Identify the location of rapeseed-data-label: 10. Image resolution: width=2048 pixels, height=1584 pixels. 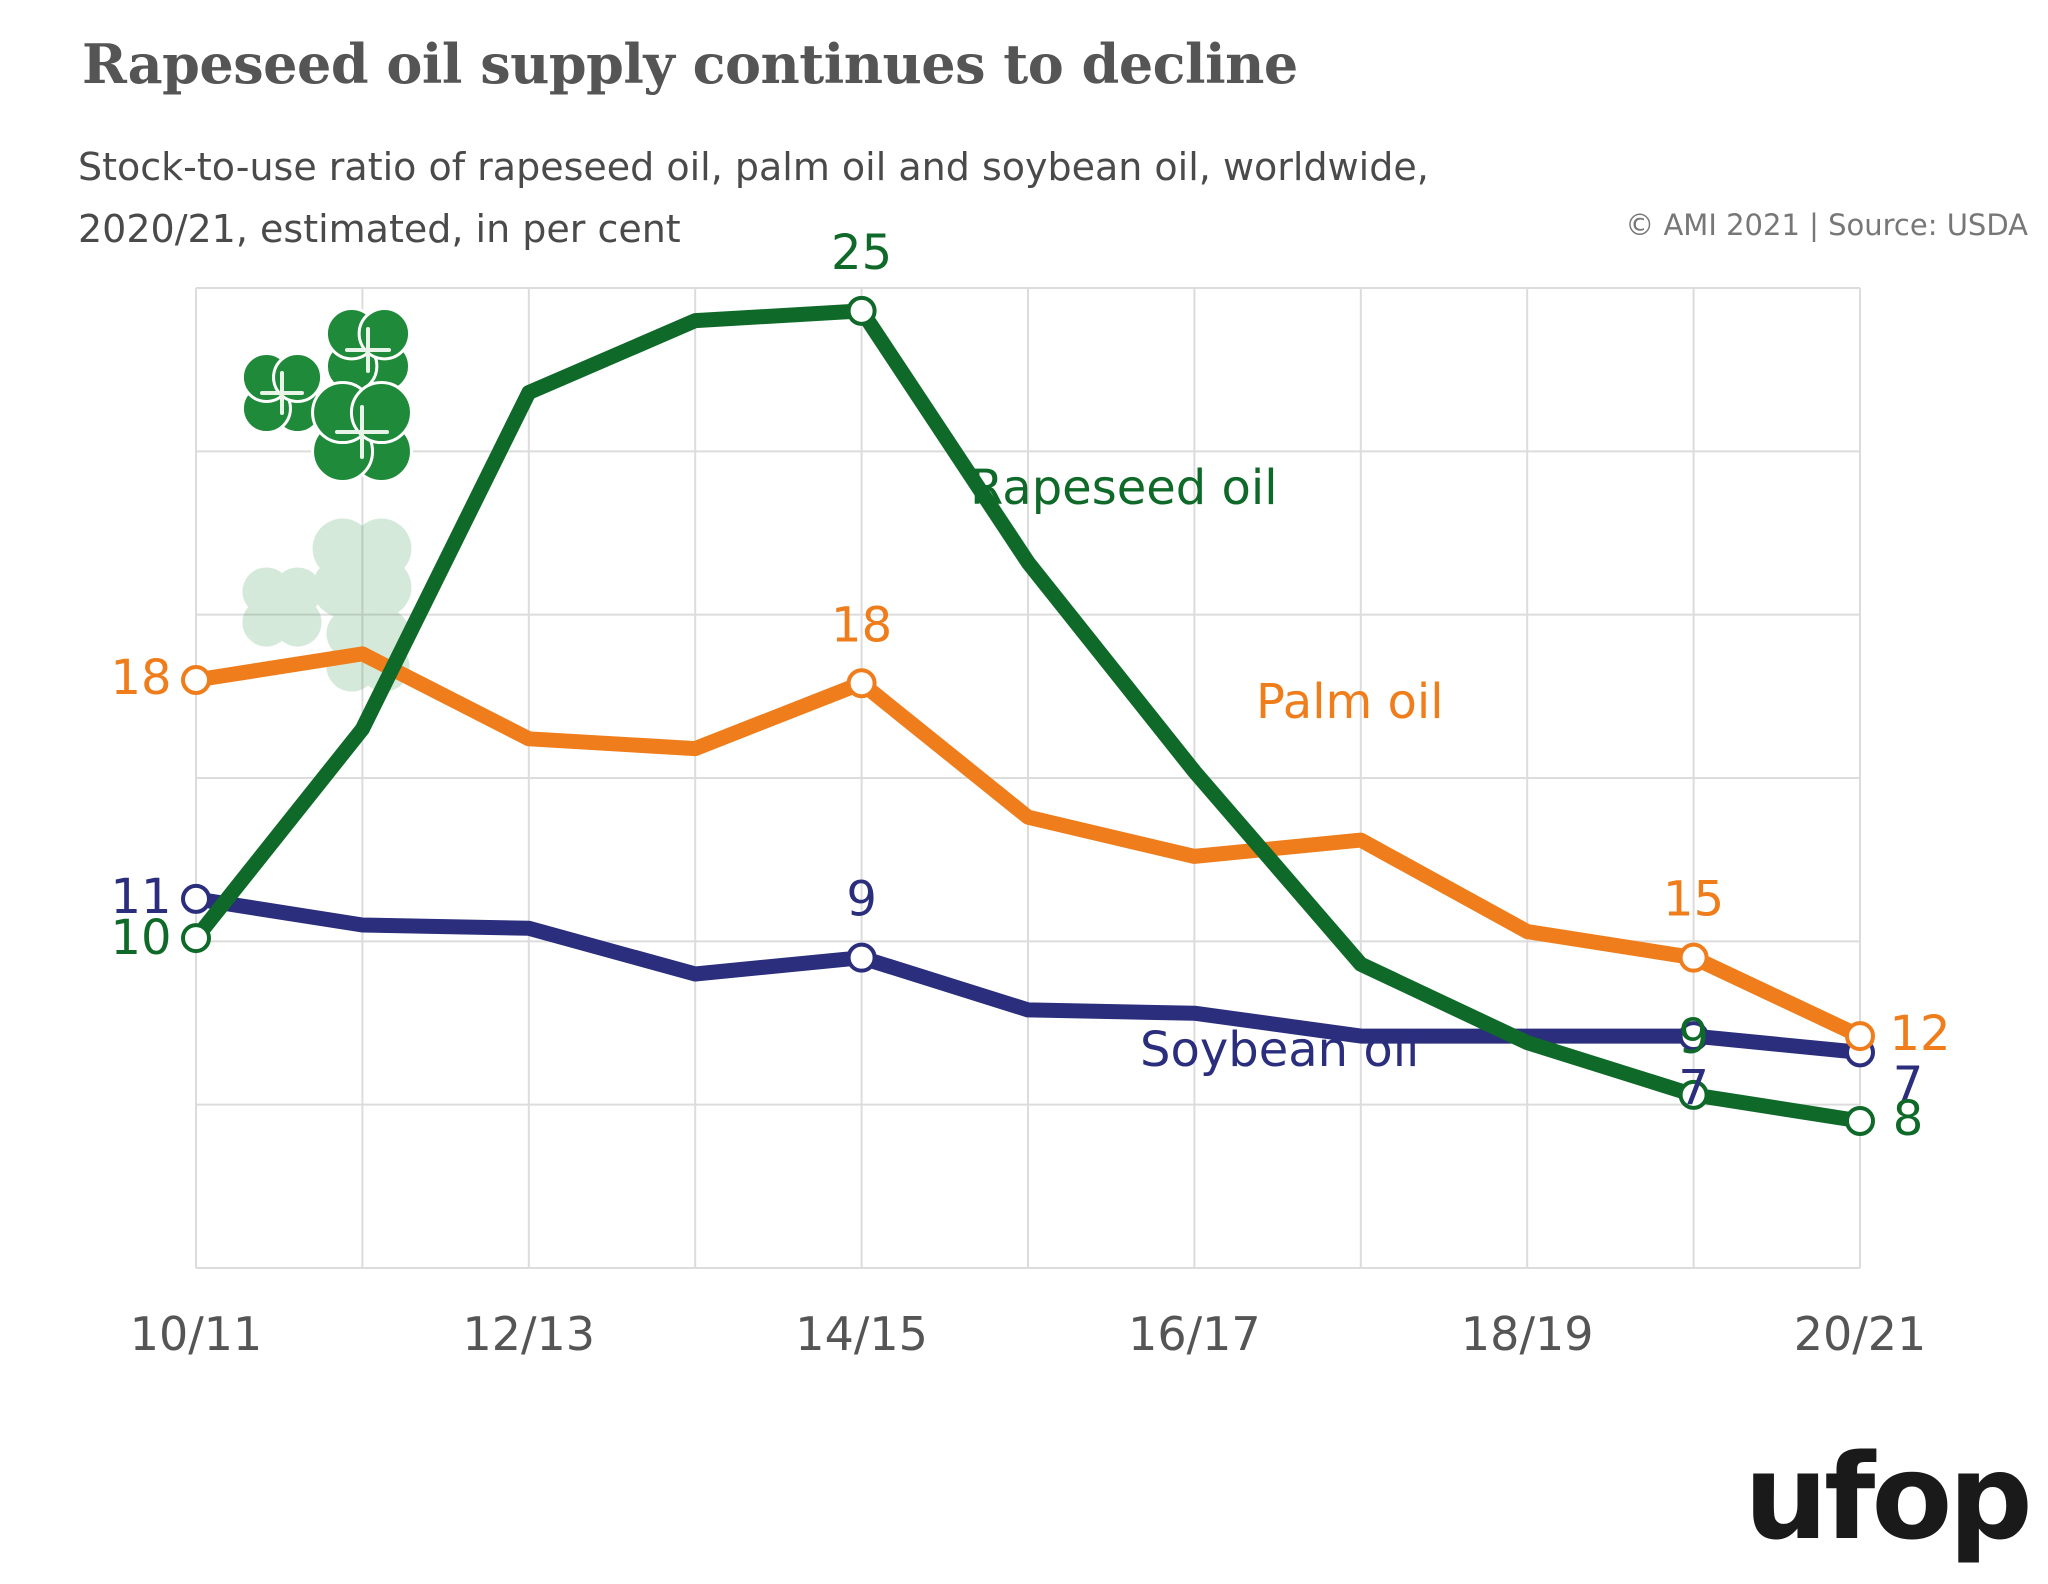
(140, 938).